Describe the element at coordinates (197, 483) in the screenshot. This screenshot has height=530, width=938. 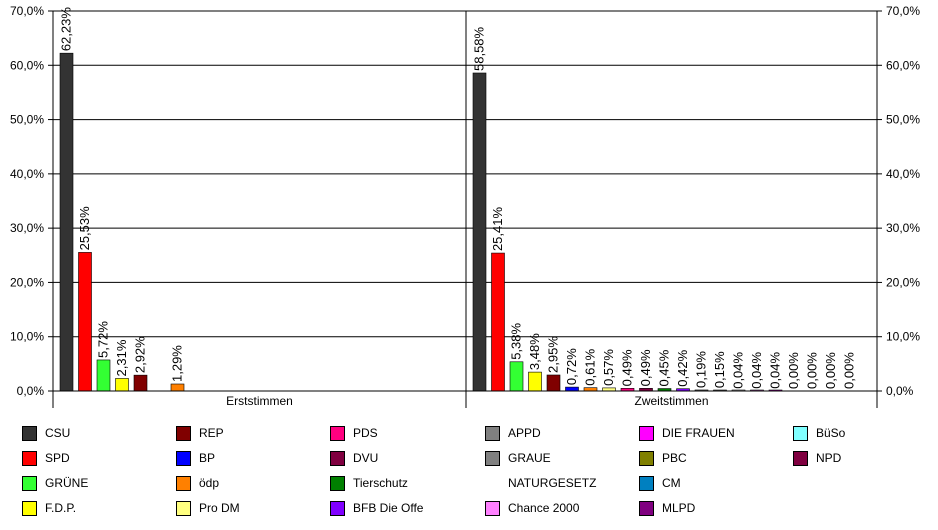
I see `legend-item: ödp` at that location.